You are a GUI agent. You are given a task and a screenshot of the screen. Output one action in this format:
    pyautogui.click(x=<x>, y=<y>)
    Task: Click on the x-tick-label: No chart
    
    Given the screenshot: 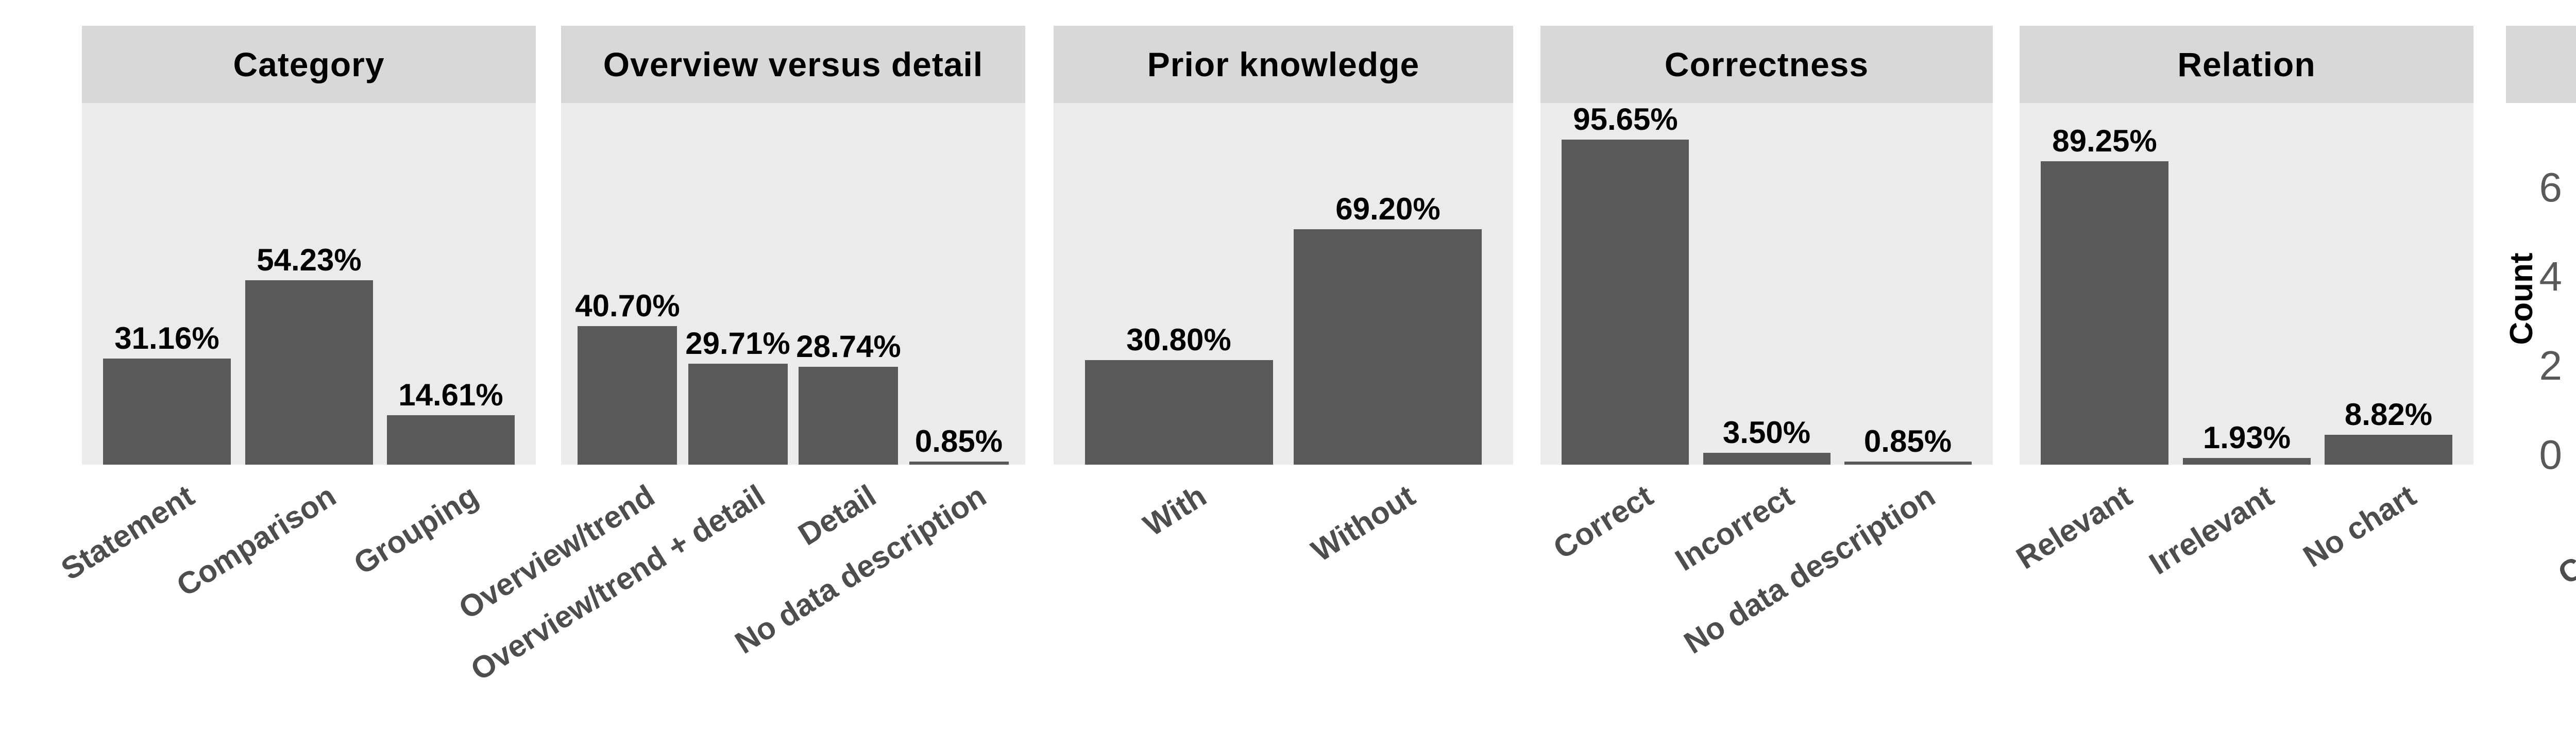 What is the action you would take?
    pyautogui.click(x=2359, y=526)
    